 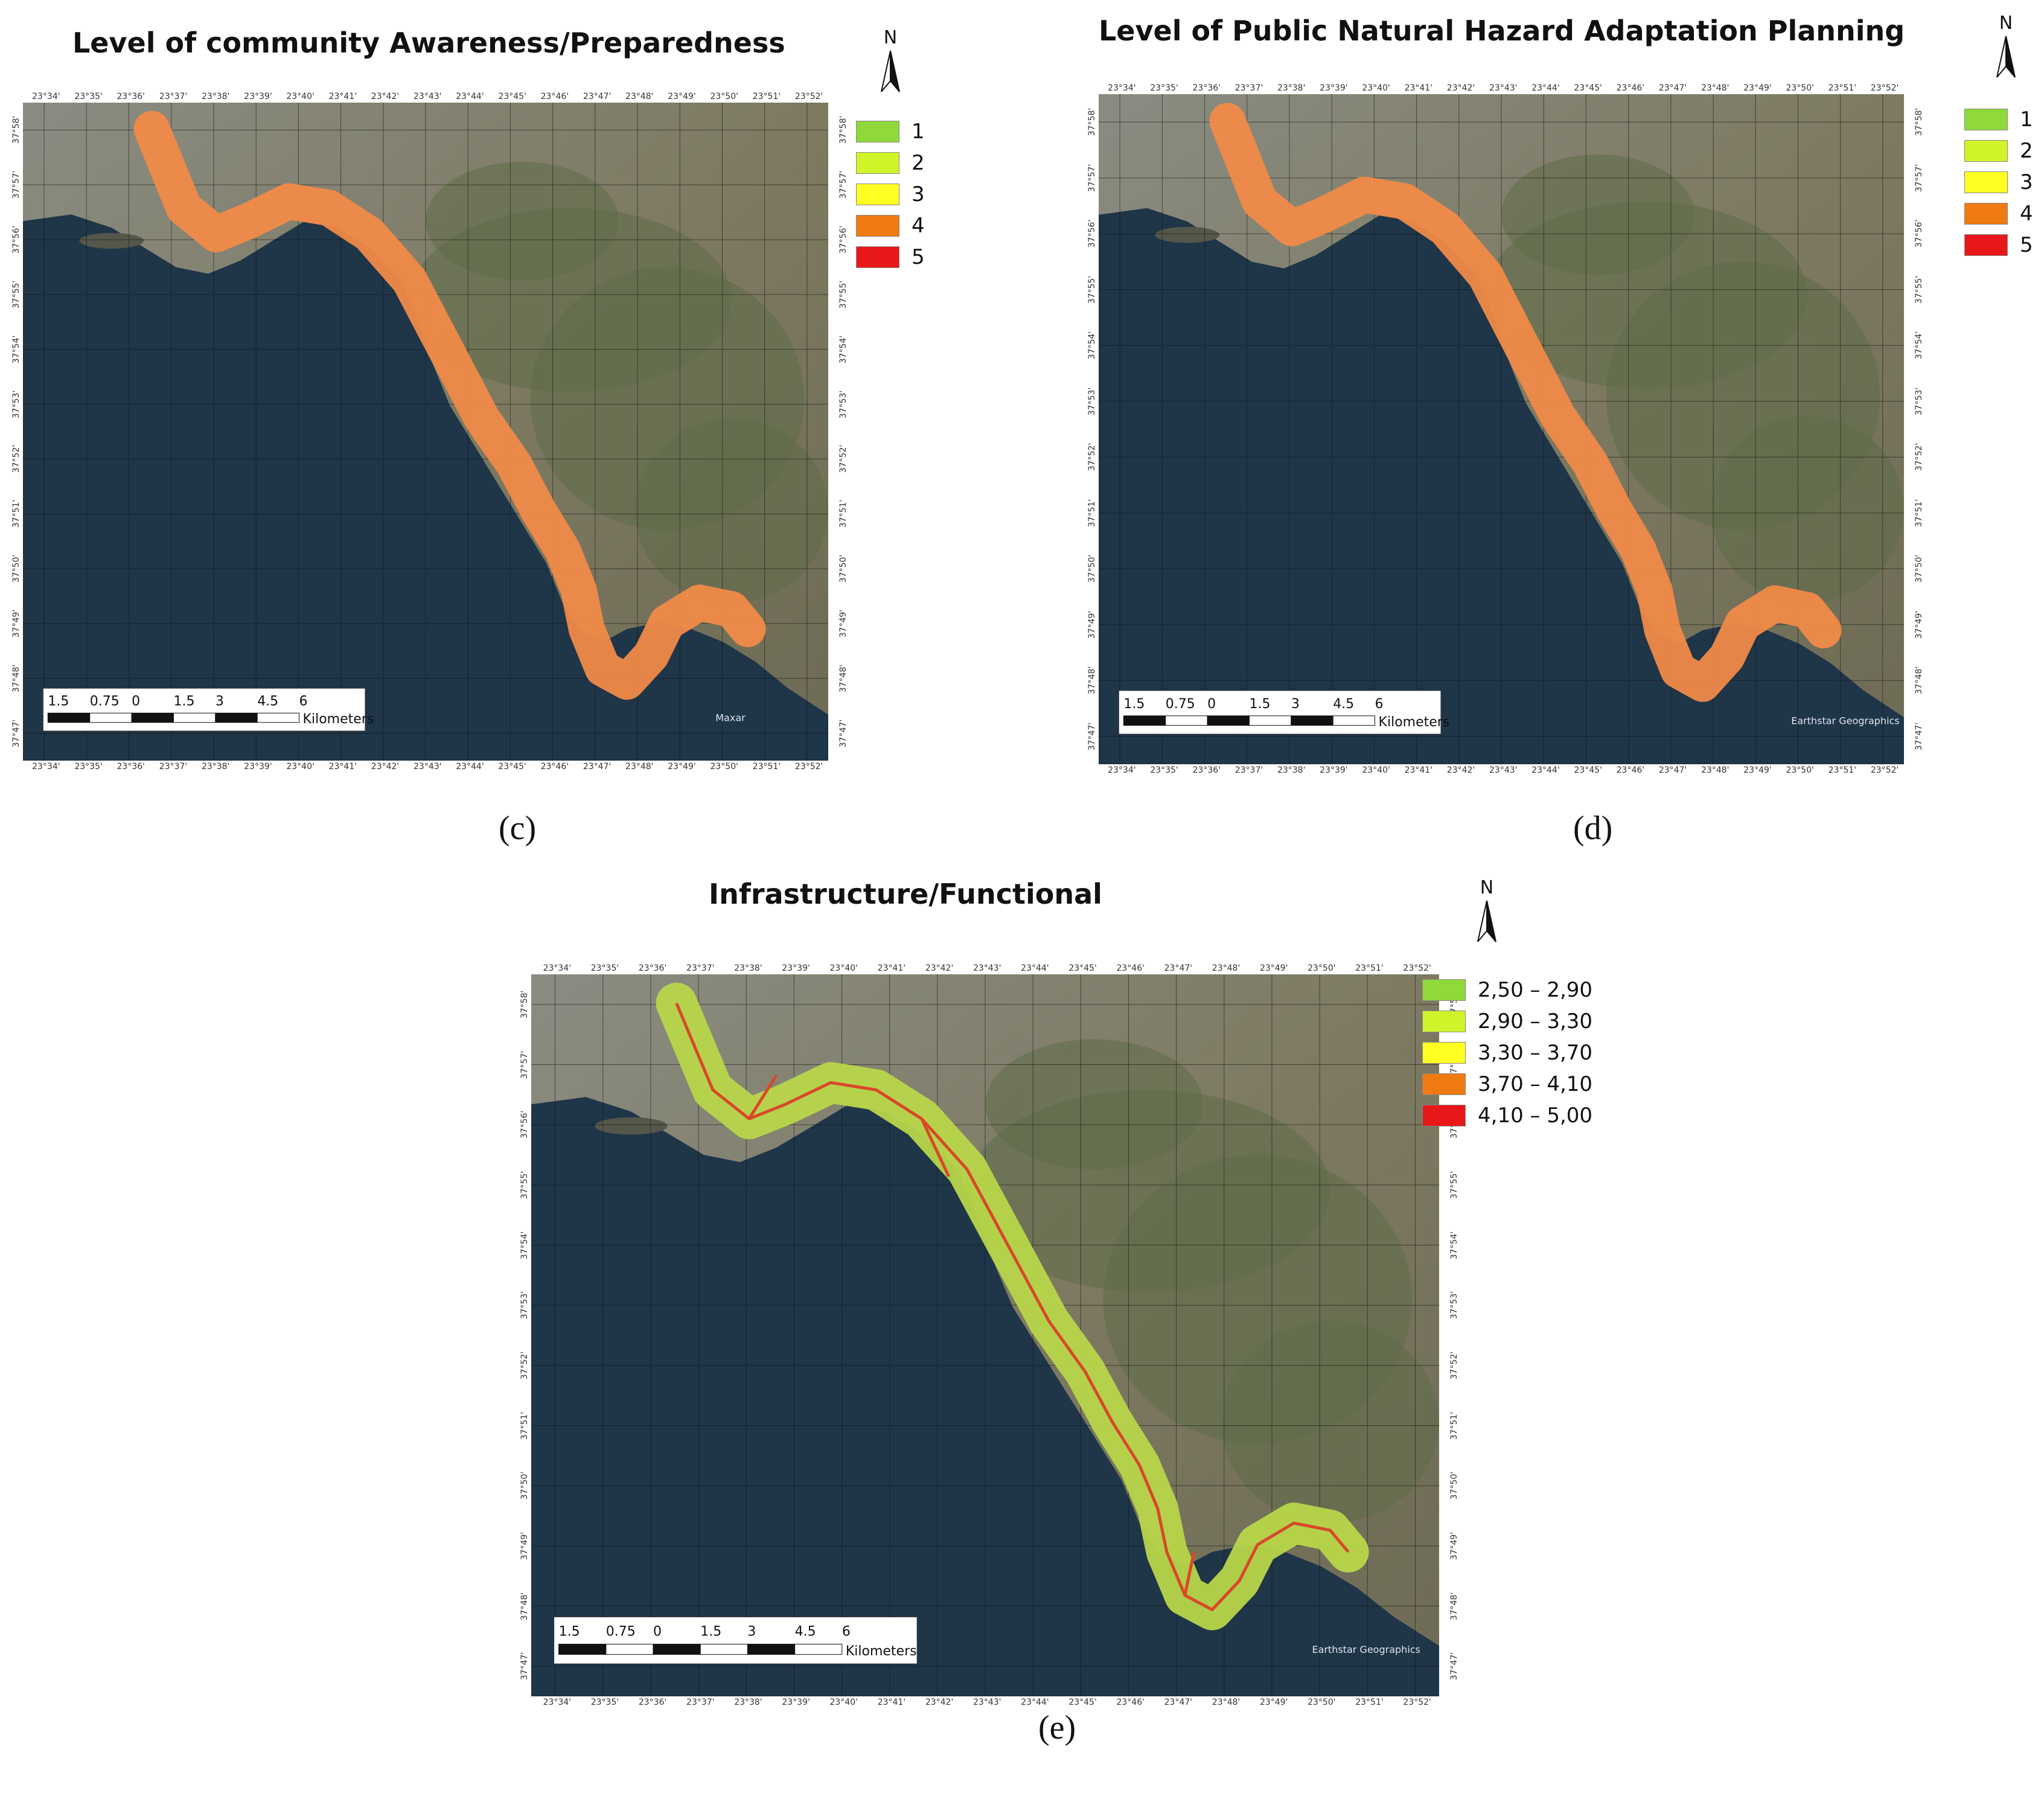 What do you see at coordinates (1919, 736) in the screenshot?
I see `lat-tick-label: 37°47'` at bounding box center [1919, 736].